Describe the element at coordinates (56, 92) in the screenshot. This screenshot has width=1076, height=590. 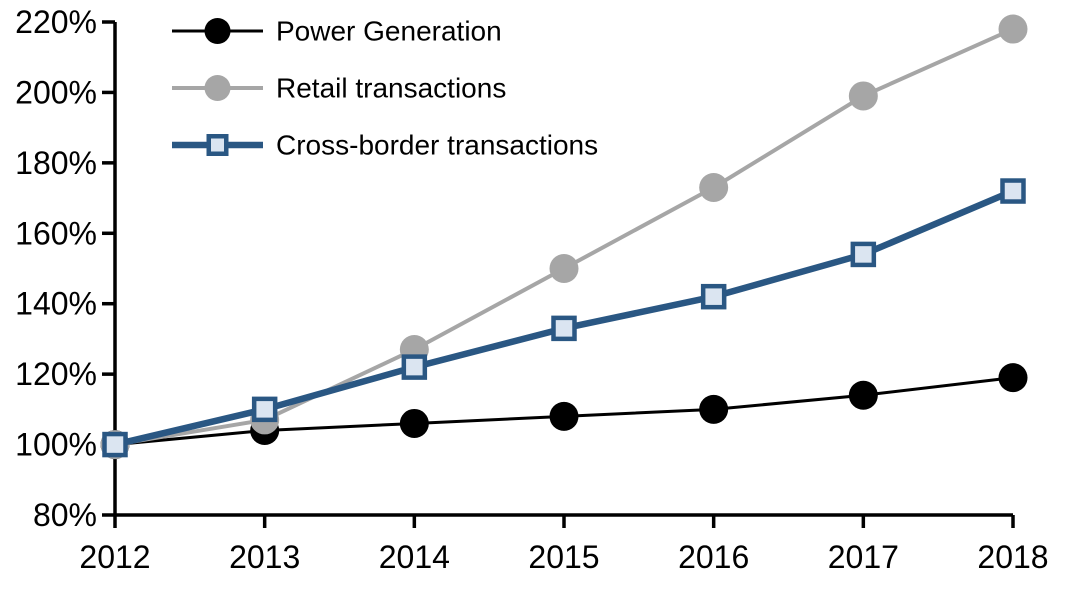
I see `y-tick-label: 200%` at that location.